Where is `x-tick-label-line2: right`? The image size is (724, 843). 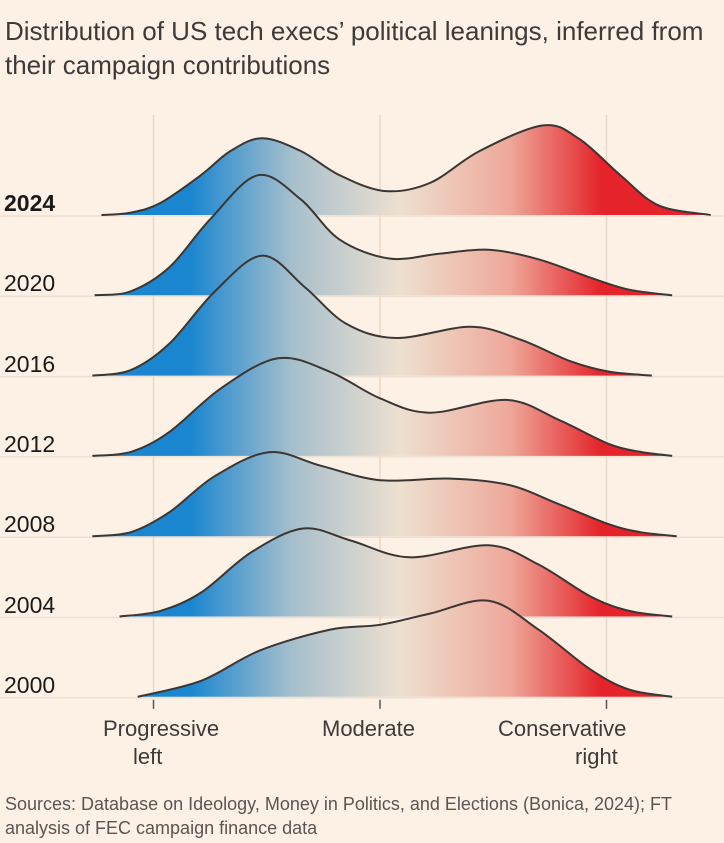
x-tick-label-line2: right is located at coordinates (596, 756).